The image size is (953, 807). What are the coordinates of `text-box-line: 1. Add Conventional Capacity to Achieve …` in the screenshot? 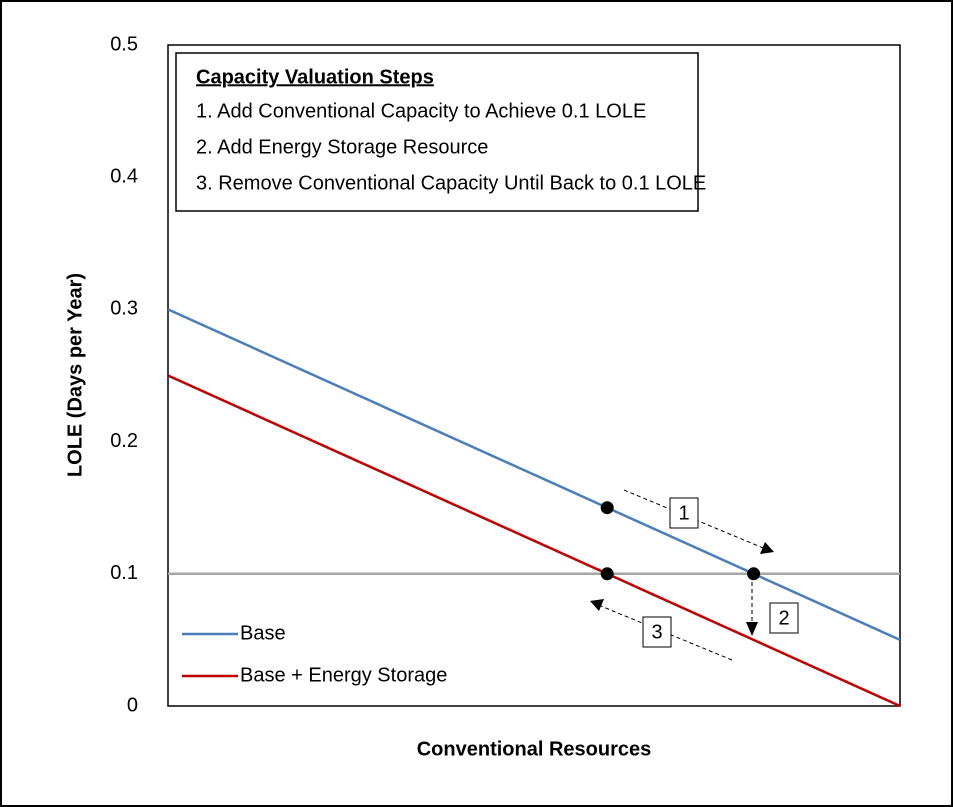 It's located at (421, 111).